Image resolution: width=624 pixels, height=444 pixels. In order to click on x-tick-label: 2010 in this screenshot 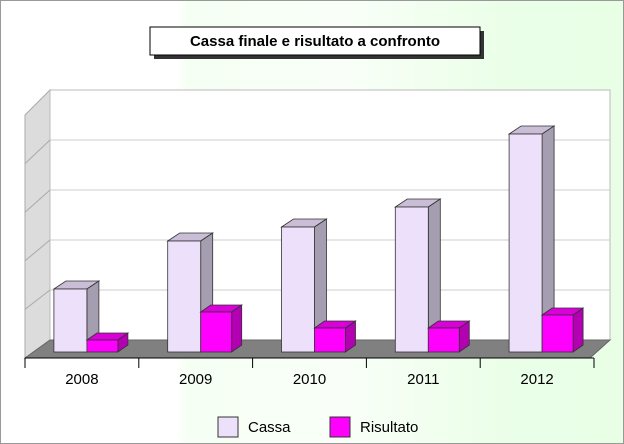, I will do `click(309, 379)`.